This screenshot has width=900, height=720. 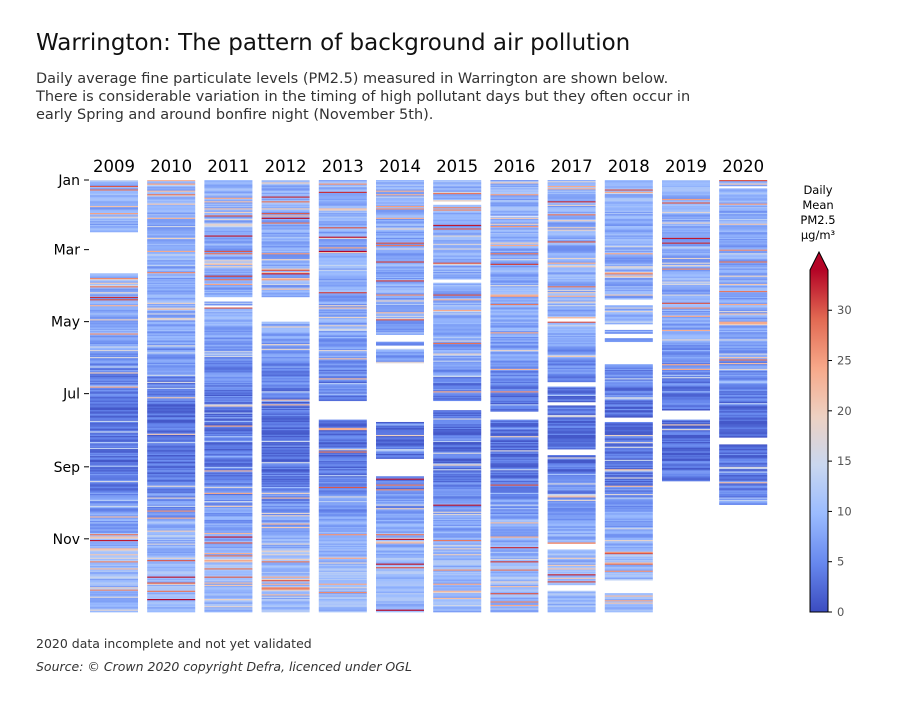 What do you see at coordinates (171, 396) in the screenshot?
I see `year-column-2010` at bounding box center [171, 396].